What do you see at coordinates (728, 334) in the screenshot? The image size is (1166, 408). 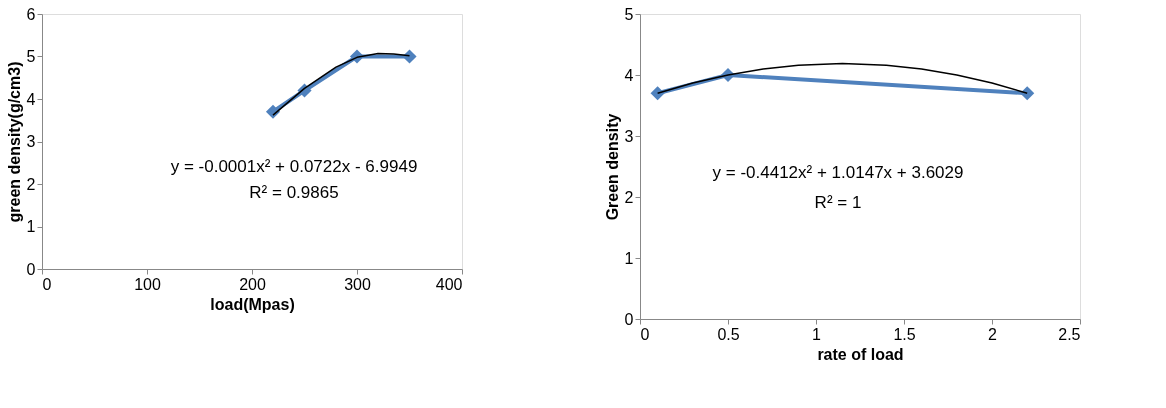 I see `x-tick-label: 0.5` at bounding box center [728, 334].